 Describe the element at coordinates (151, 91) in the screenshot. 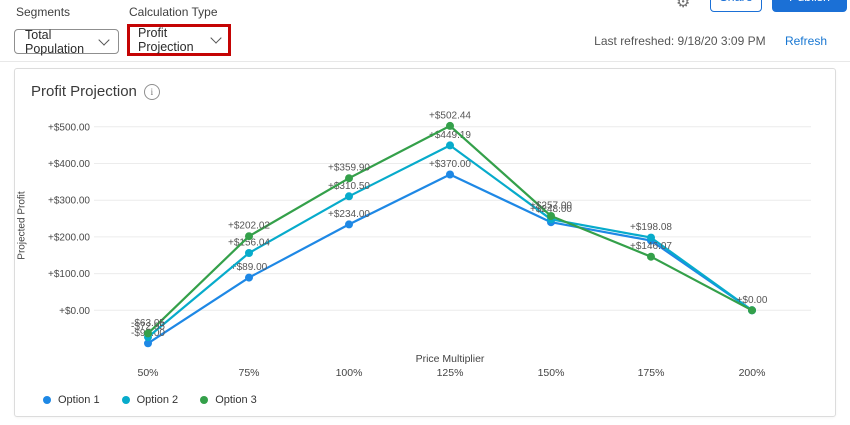

I see `info-icon: i` at that location.